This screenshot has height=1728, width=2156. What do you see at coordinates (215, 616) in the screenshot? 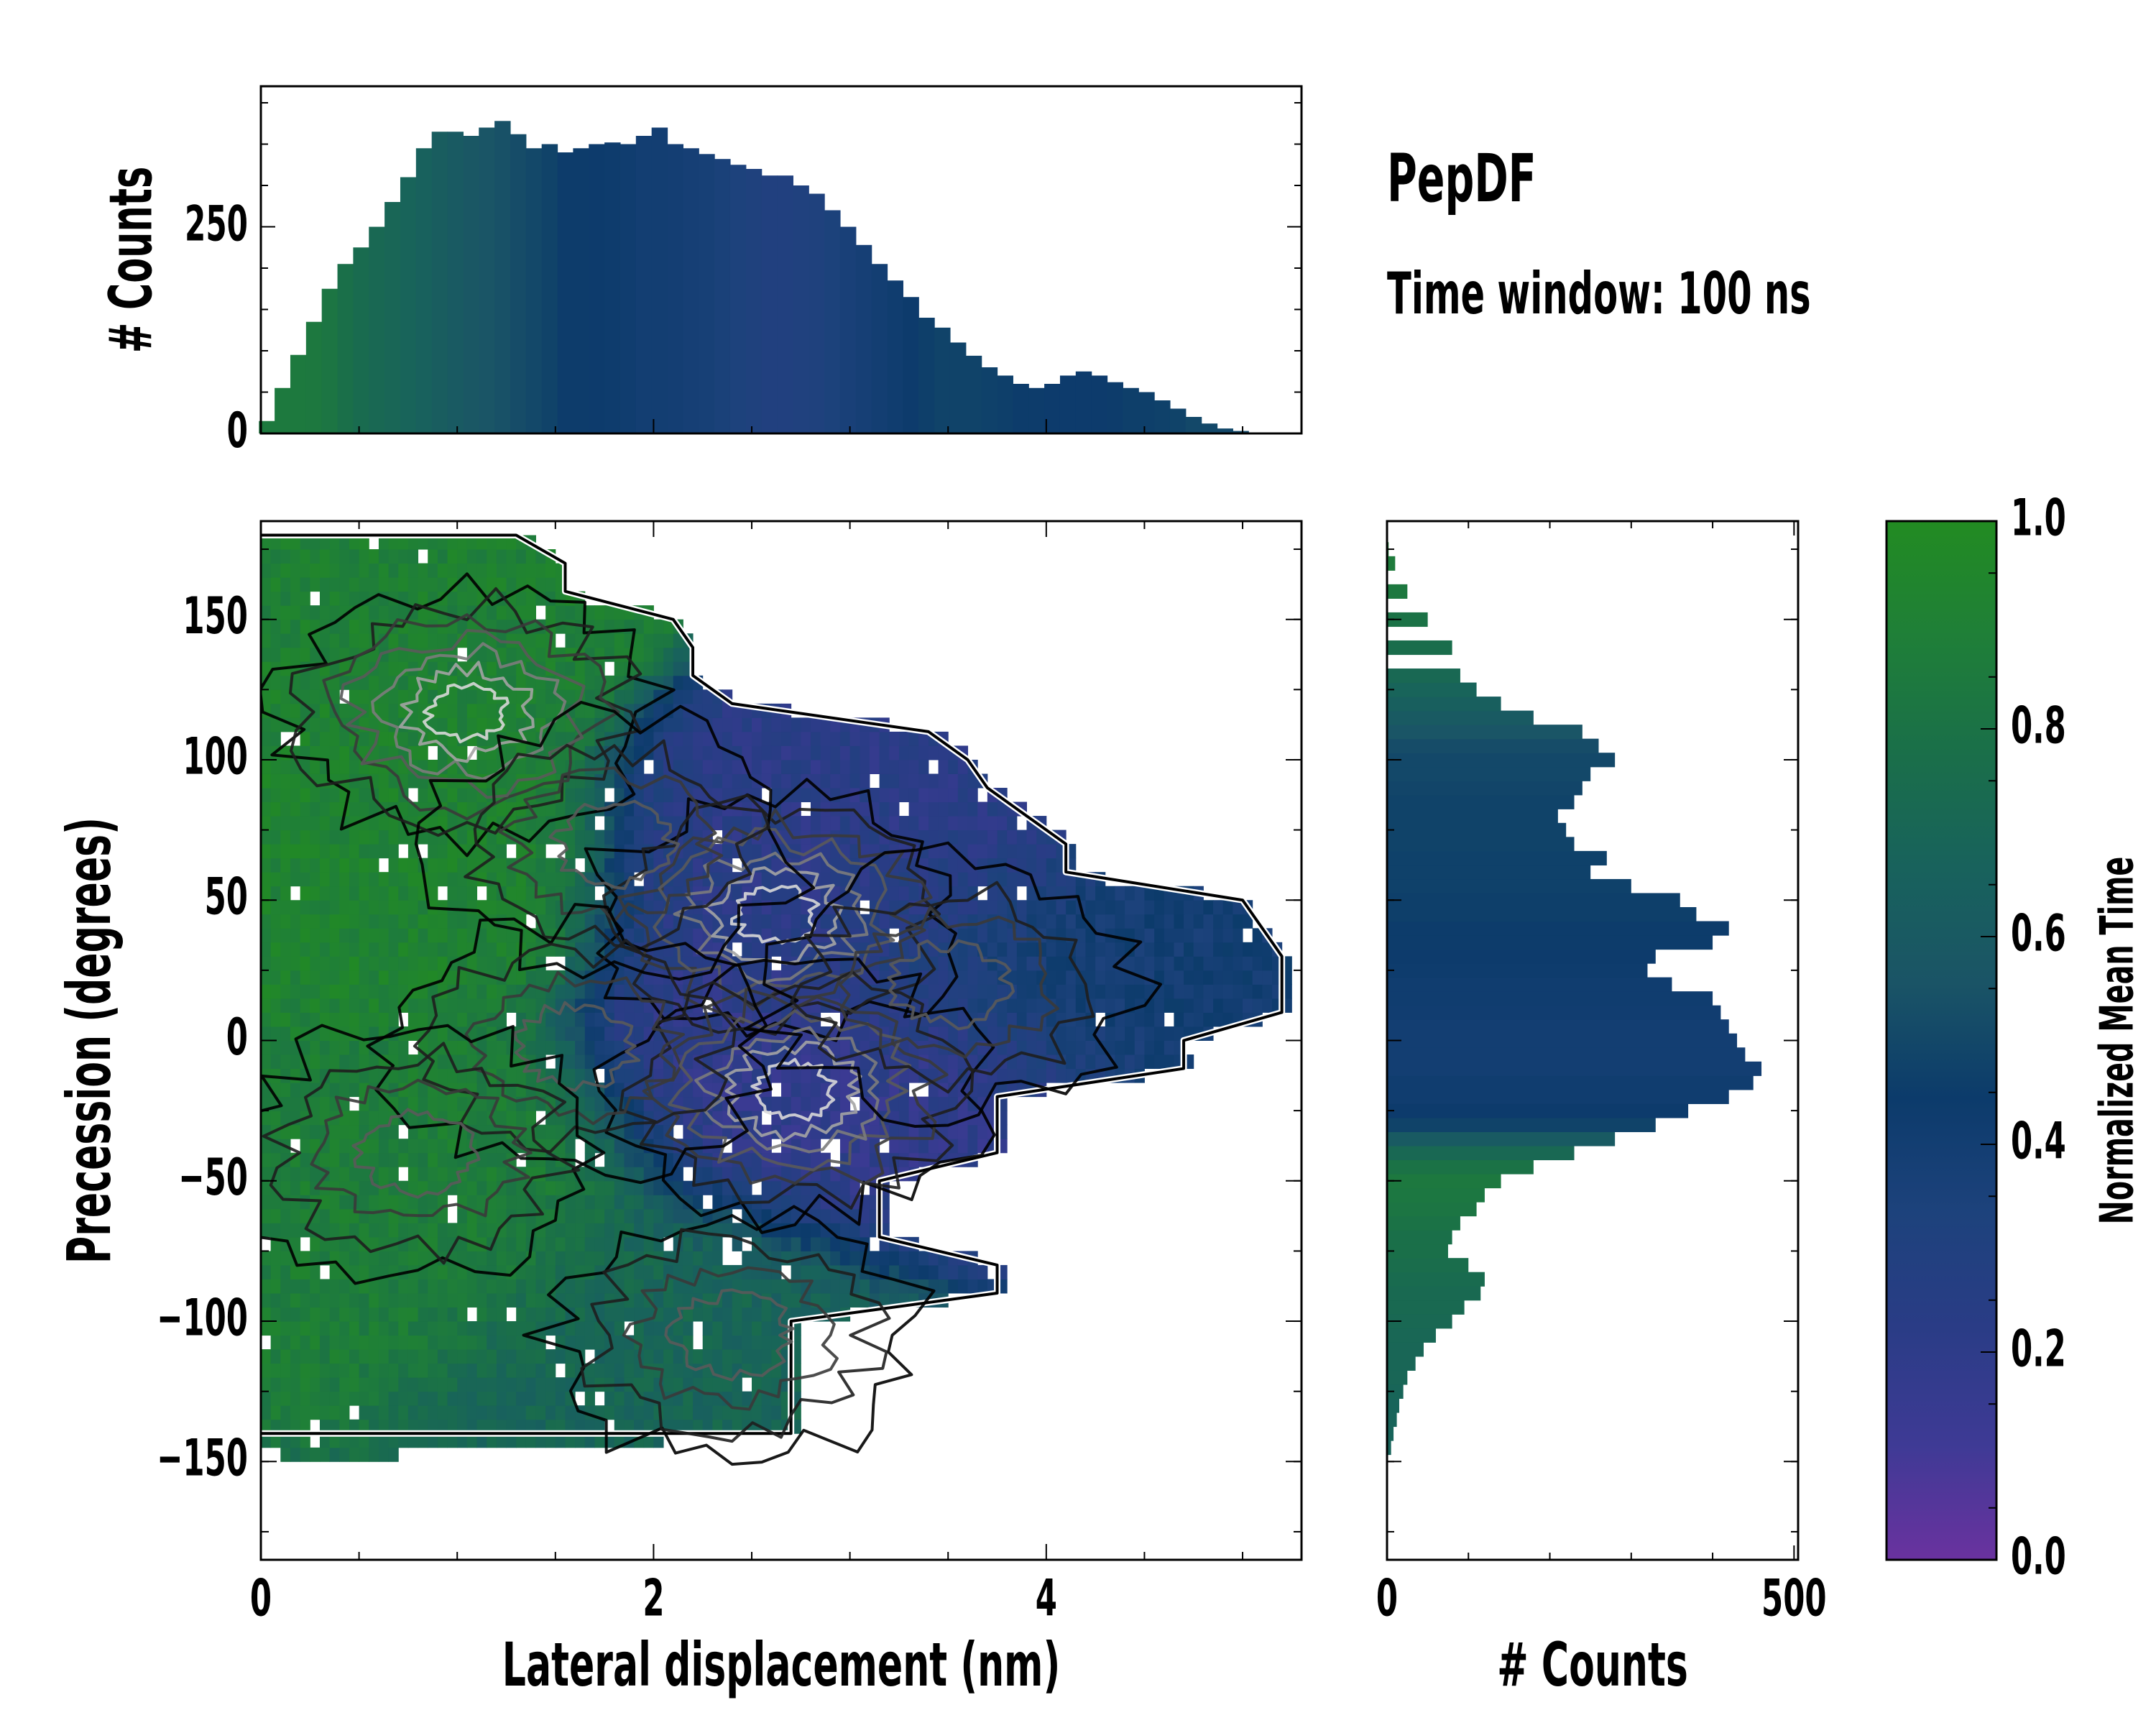
I see `heatmap-ytick-label-6: 150` at bounding box center [215, 616].